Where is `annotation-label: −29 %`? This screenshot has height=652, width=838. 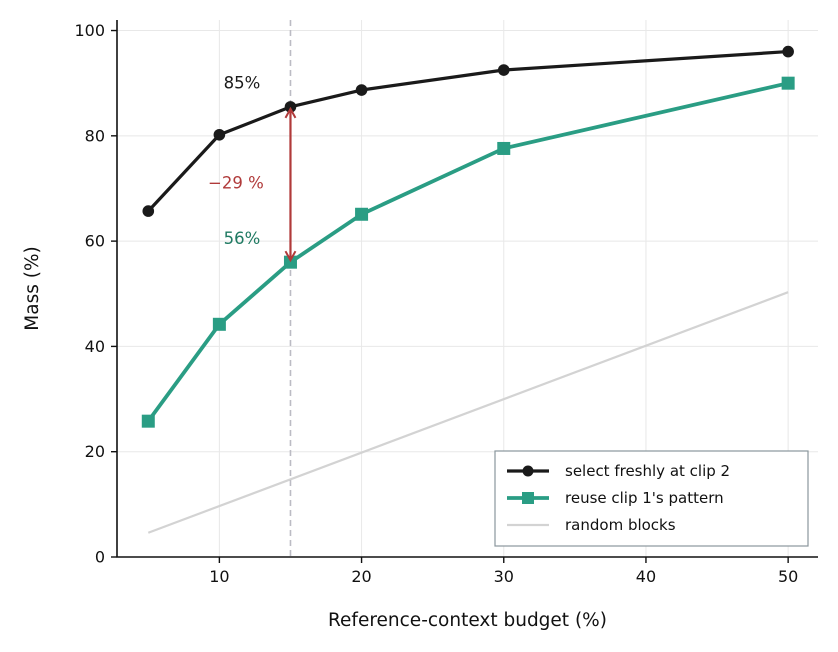
annotation-label: −29 % is located at coordinates (236, 182).